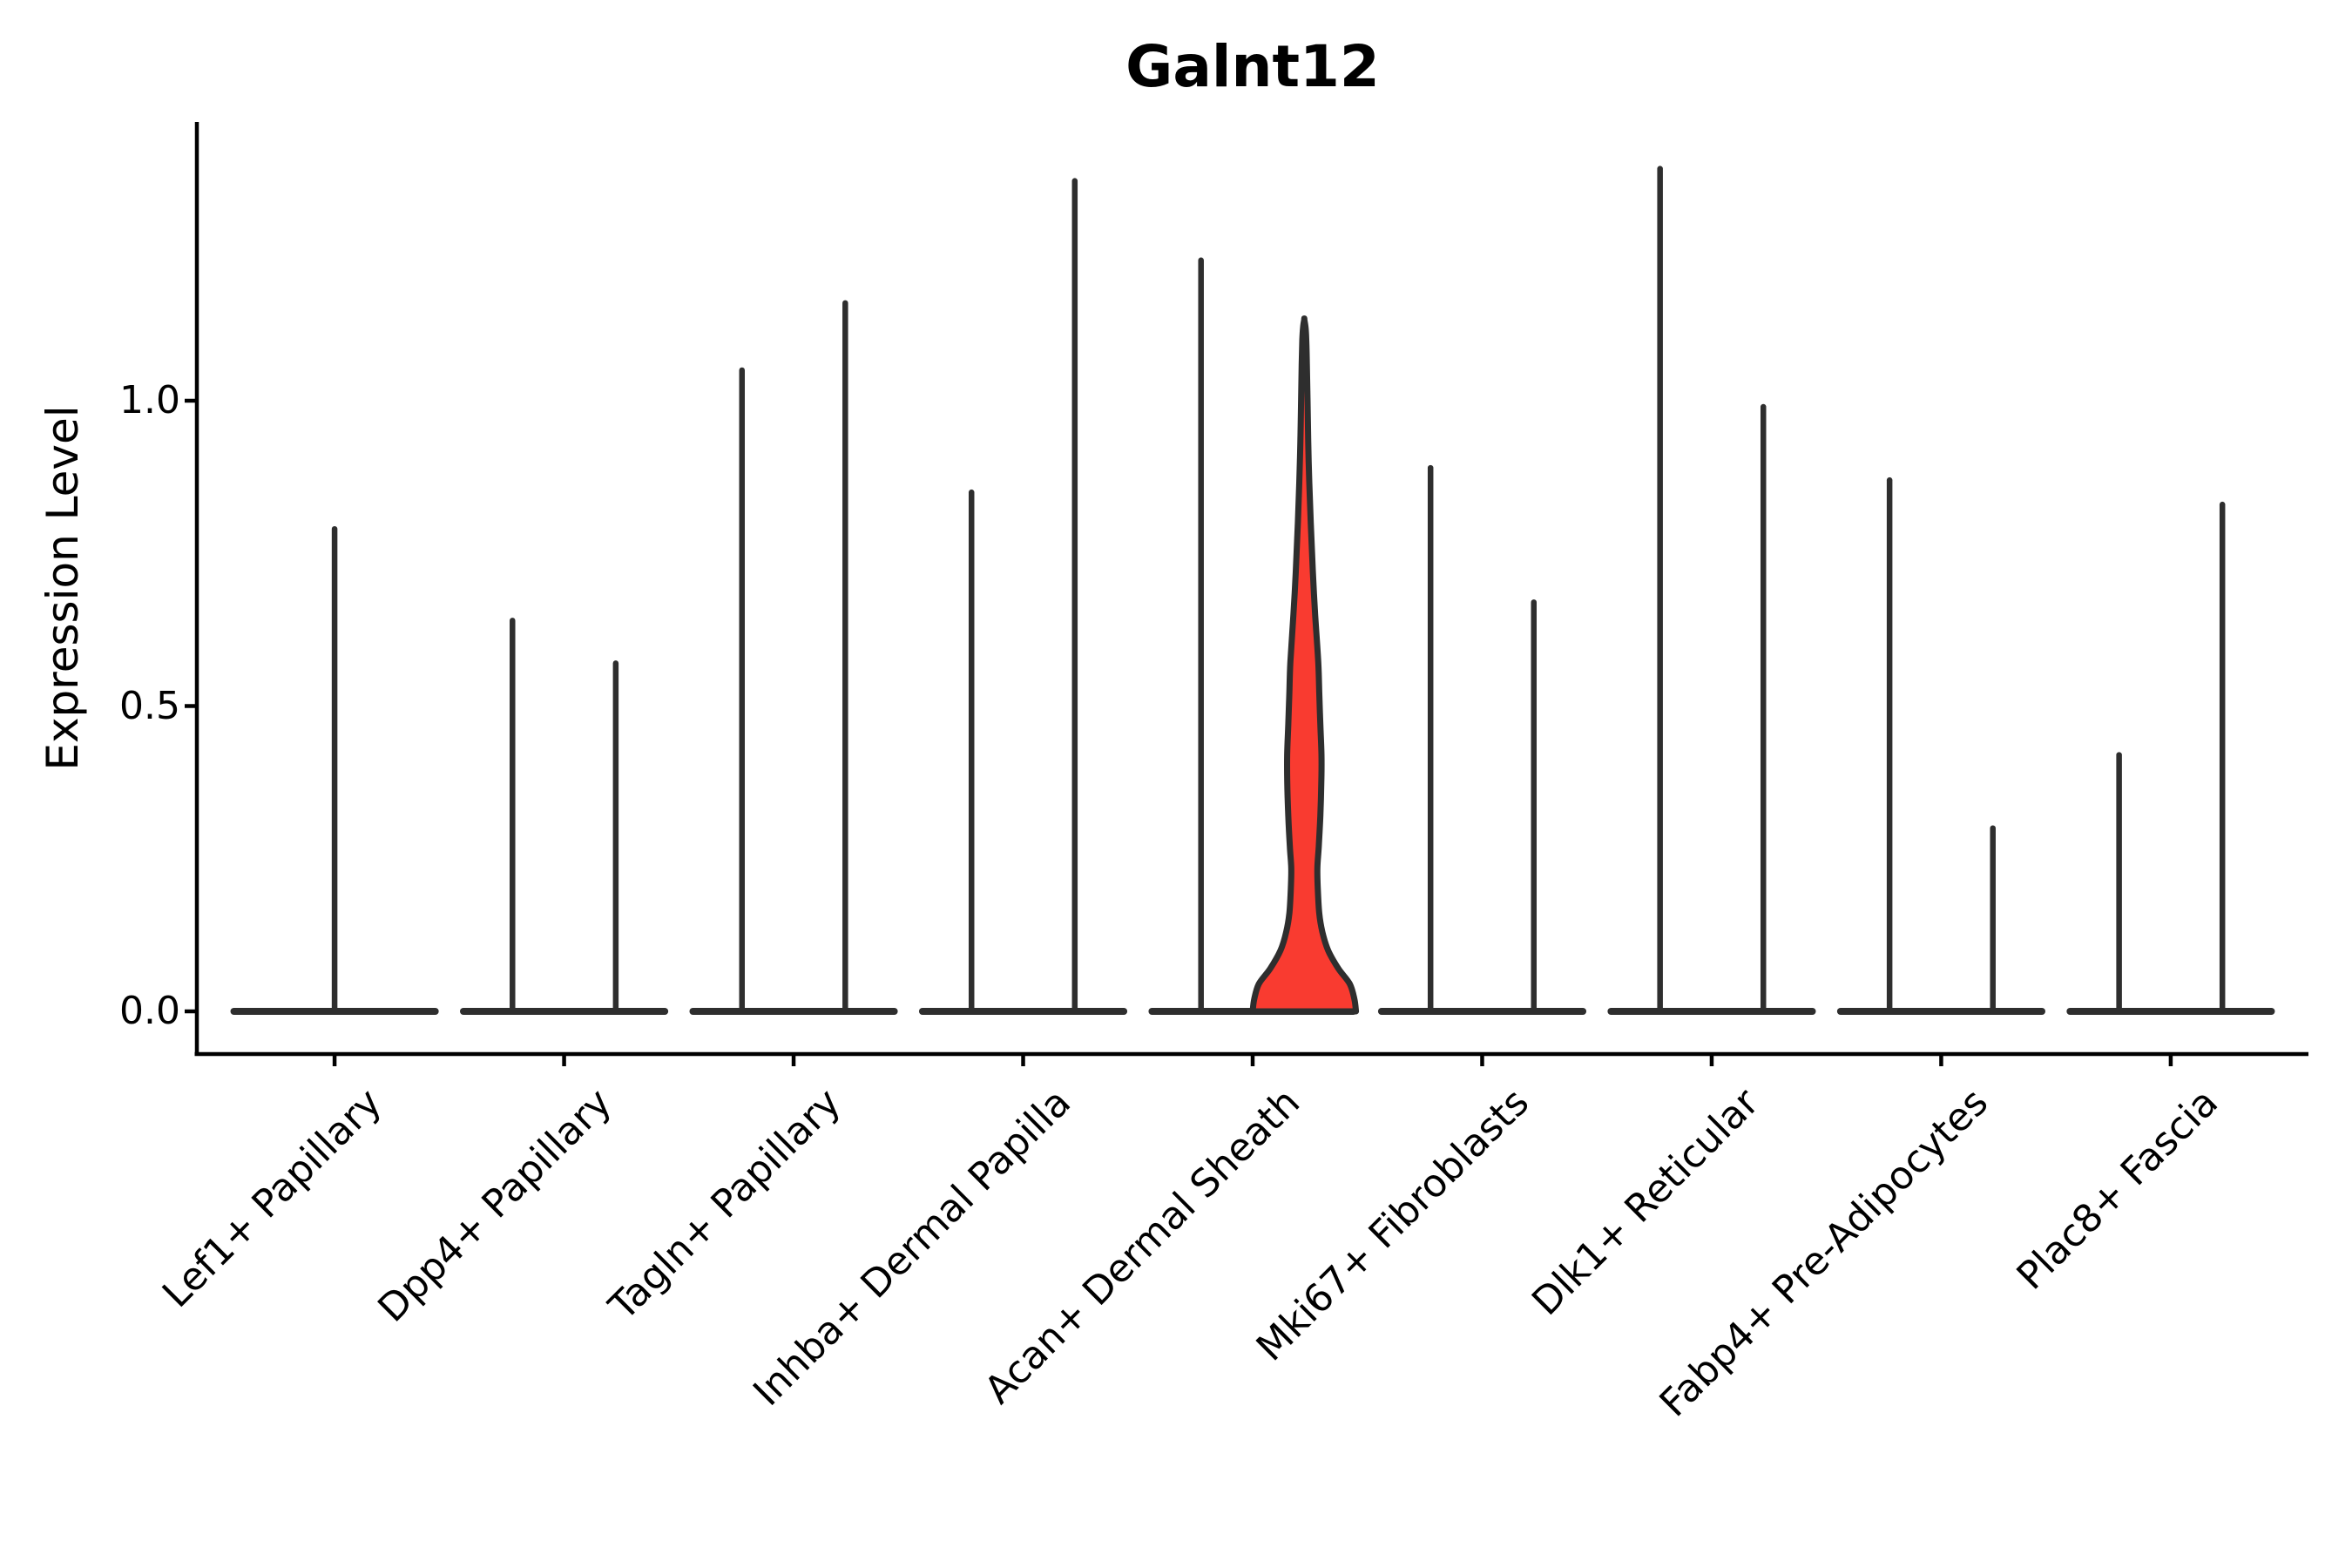  I want to click on chart-title: Galnt12, so click(1252, 66).